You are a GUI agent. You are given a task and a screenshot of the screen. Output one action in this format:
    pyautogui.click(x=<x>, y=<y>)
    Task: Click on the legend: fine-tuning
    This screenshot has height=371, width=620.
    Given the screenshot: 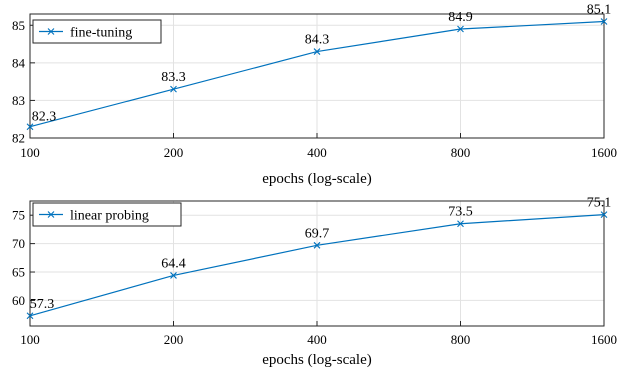 What is the action you would take?
    pyautogui.click(x=97, y=31)
    